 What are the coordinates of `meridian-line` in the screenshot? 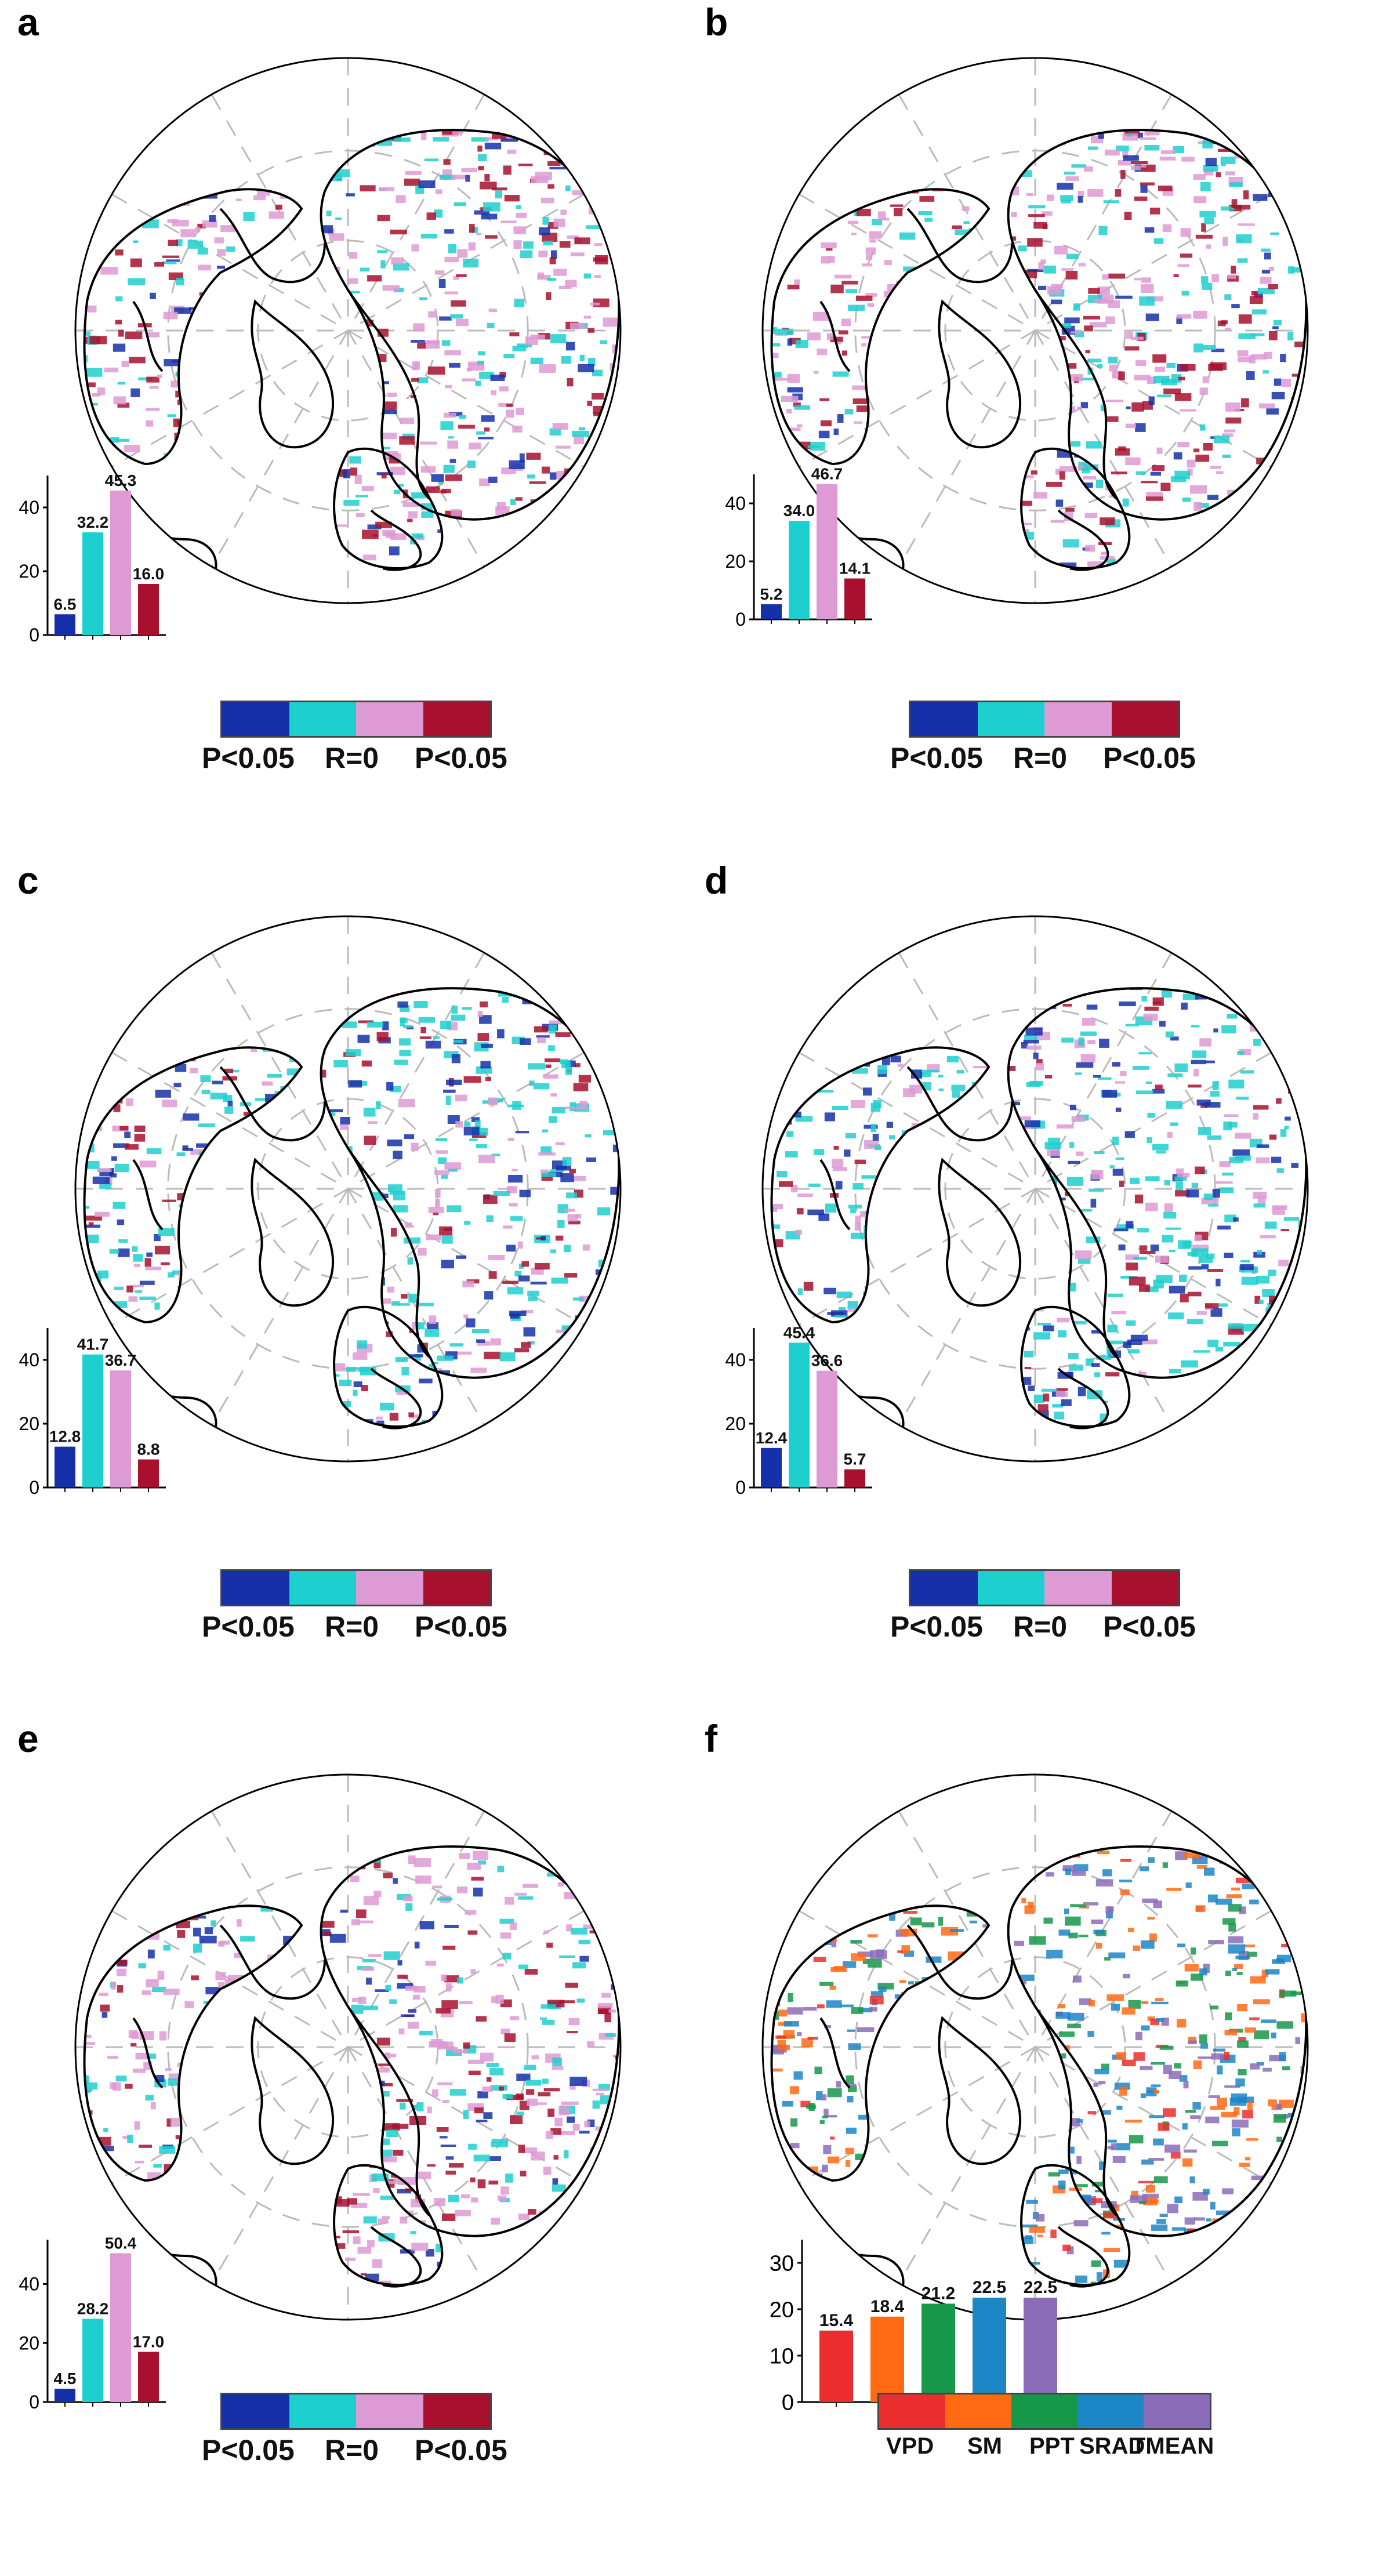 It's located at (348, 330).